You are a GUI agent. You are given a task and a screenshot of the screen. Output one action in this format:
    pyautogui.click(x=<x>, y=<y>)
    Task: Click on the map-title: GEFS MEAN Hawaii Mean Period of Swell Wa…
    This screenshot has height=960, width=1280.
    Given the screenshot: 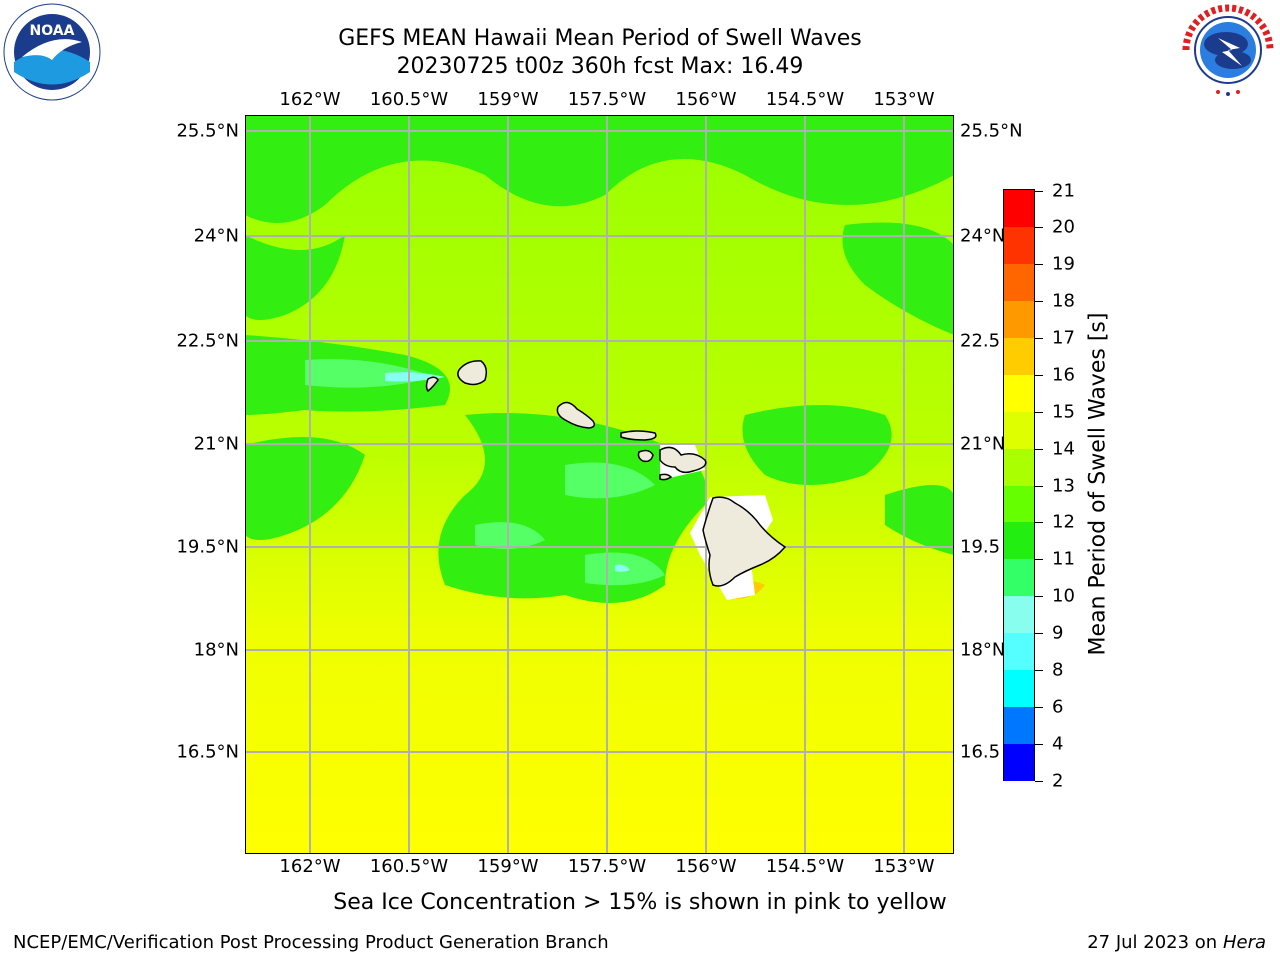 What is the action you would take?
    pyautogui.click(x=600, y=38)
    